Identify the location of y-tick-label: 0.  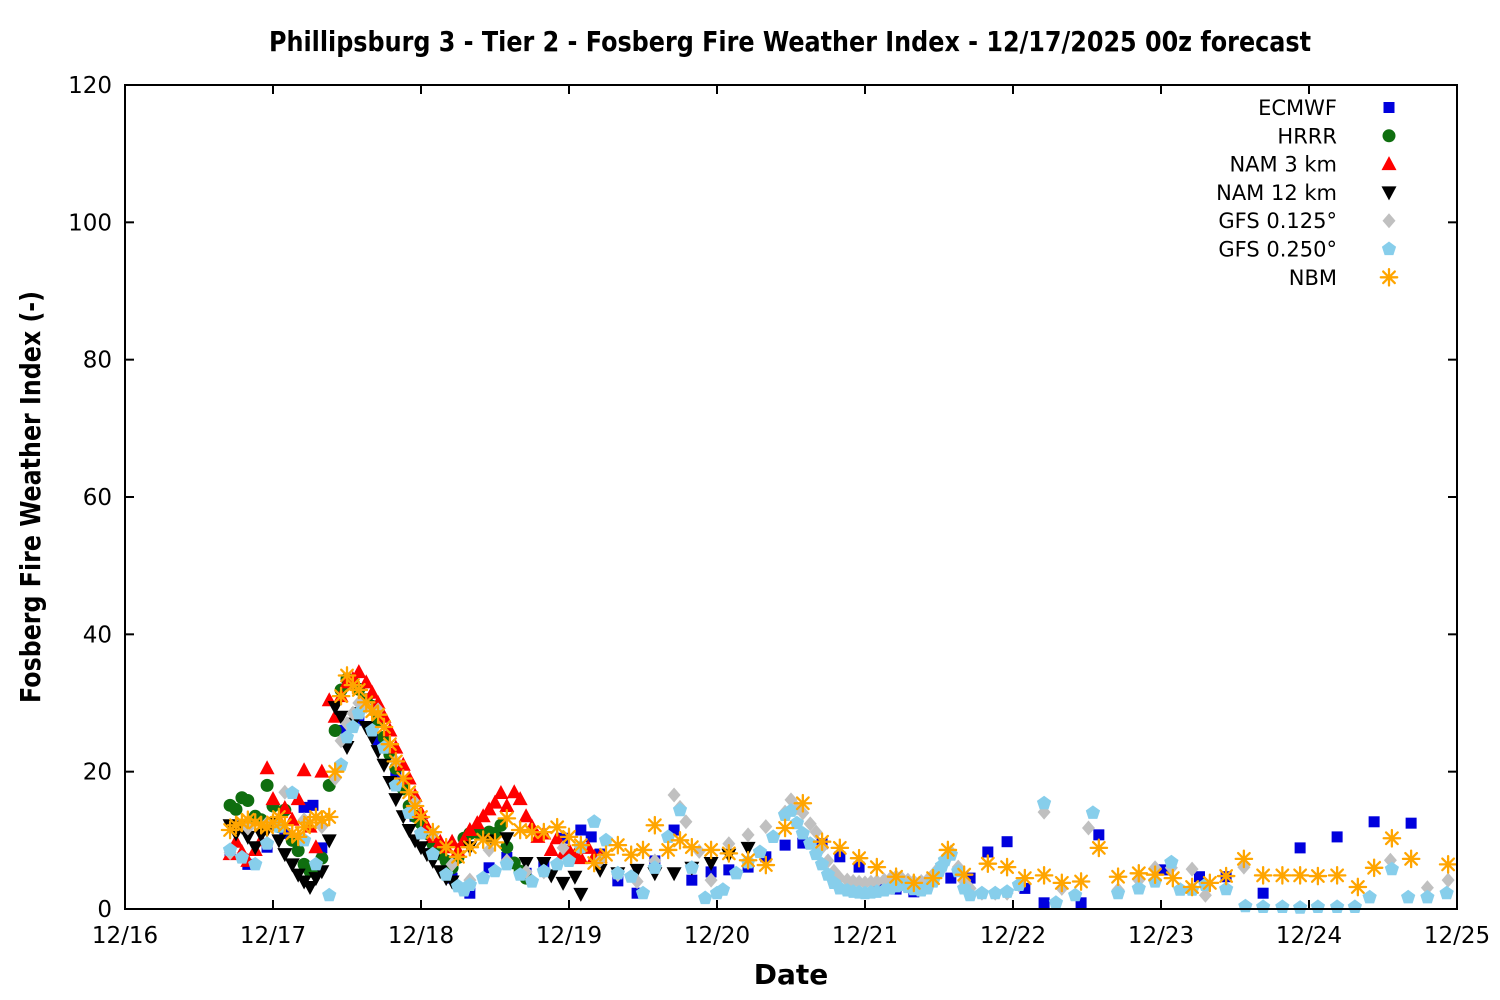
(104, 910).